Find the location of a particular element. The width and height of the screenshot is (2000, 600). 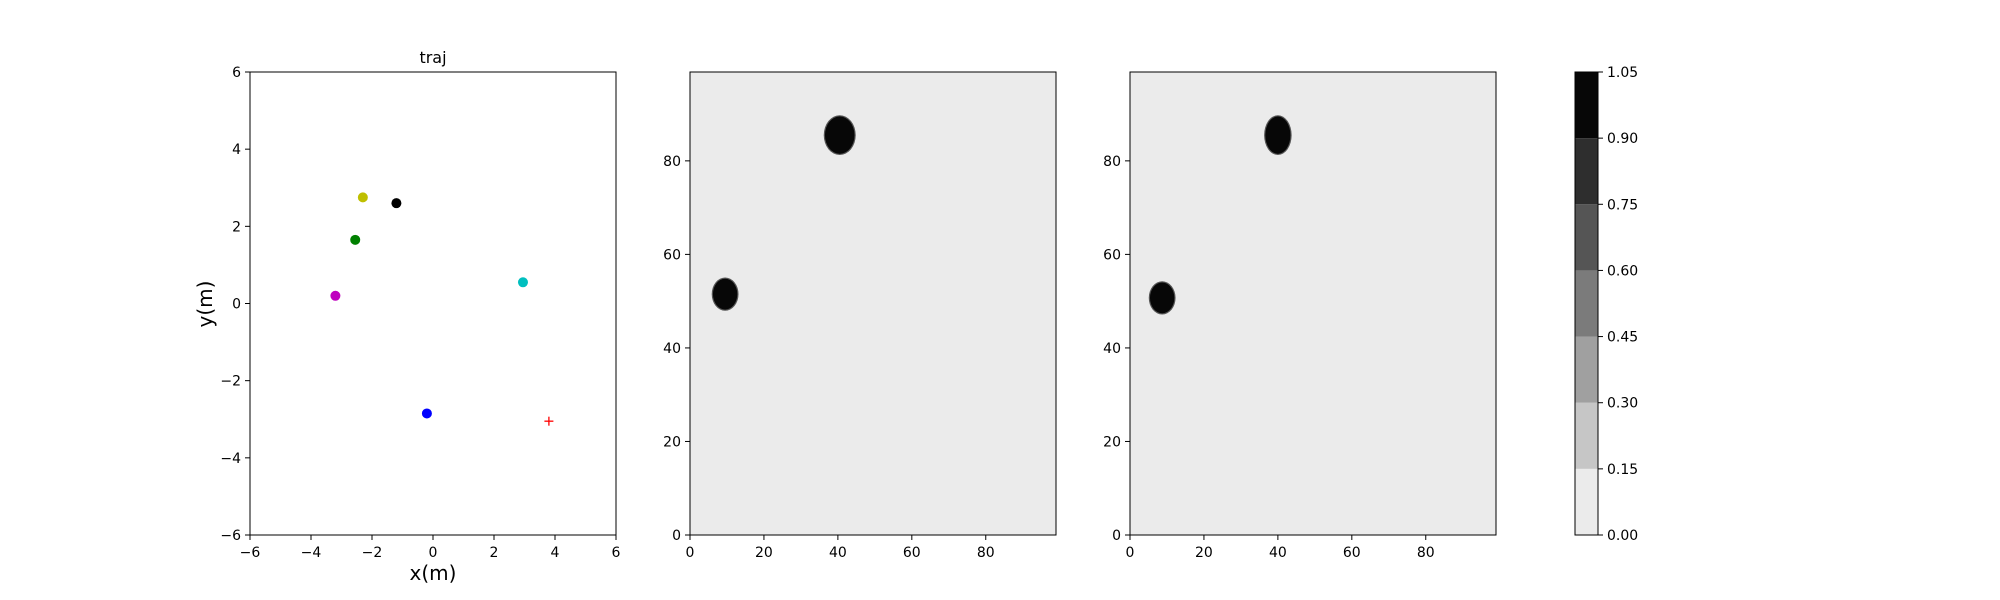

traj-y-axis-label: y(m) is located at coordinates (205, 304).